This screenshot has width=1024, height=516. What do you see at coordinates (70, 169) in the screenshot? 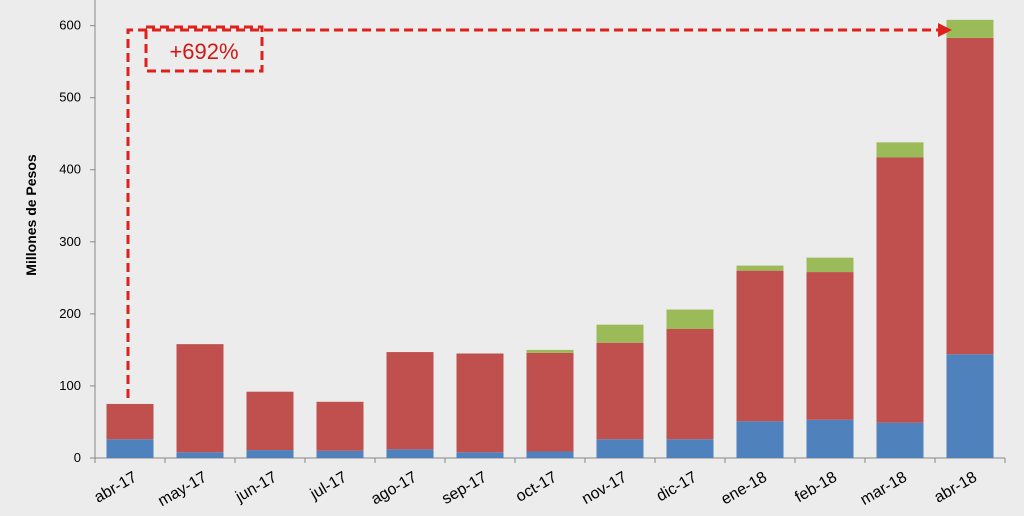
I see `y-tick-label: 400` at bounding box center [70, 169].